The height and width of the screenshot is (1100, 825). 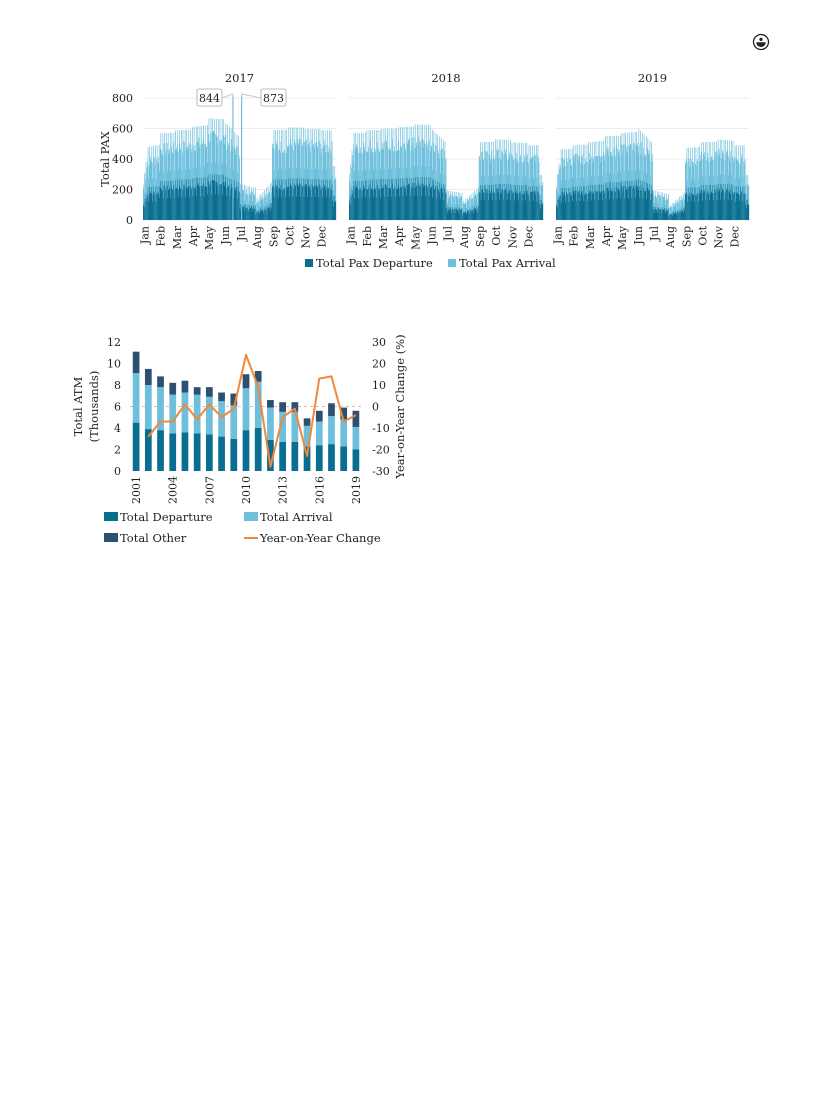 What do you see at coordinates (177, 237) in the screenshot?
I see `pax-month-tick-label: Mar` at bounding box center [177, 237].